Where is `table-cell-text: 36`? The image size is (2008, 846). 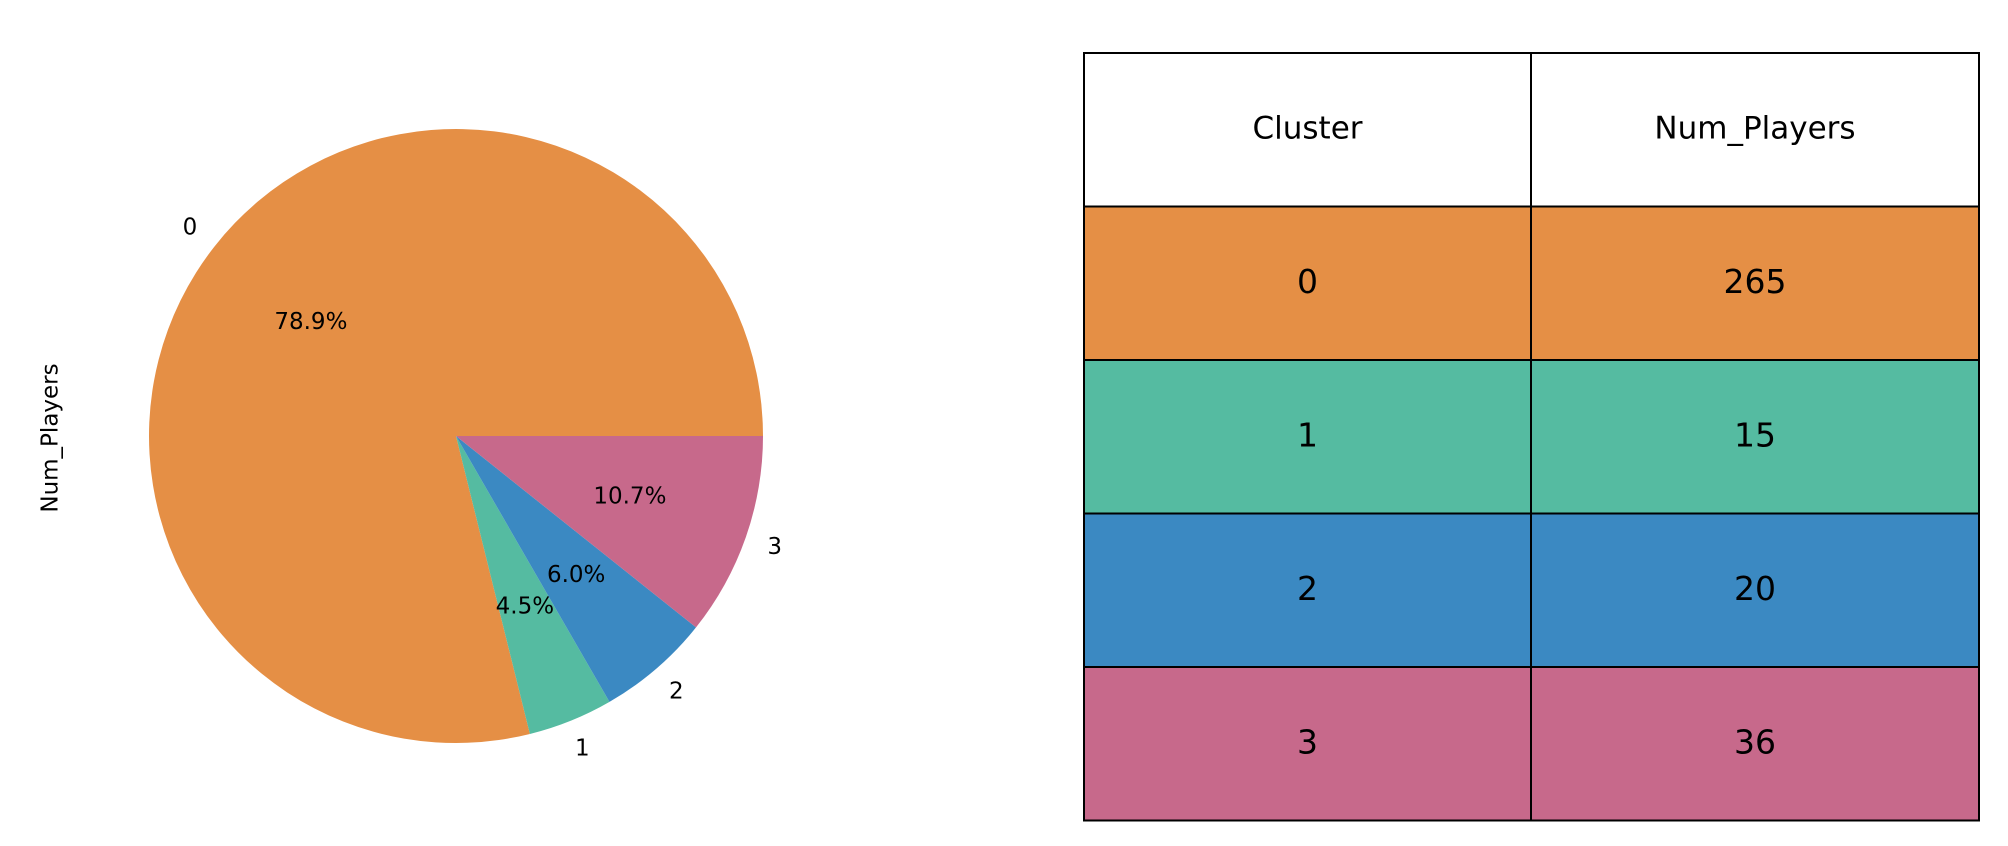
table-cell-text: 36 is located at coordinates (1755, 741).